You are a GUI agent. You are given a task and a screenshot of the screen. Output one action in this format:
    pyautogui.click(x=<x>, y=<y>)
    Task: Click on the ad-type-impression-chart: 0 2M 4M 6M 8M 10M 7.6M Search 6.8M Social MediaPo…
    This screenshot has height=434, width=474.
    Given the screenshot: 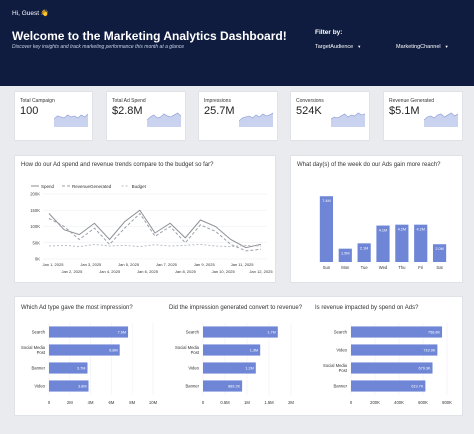 What is the action you would take?
    pyautogui.click(x=89, y=364)
    